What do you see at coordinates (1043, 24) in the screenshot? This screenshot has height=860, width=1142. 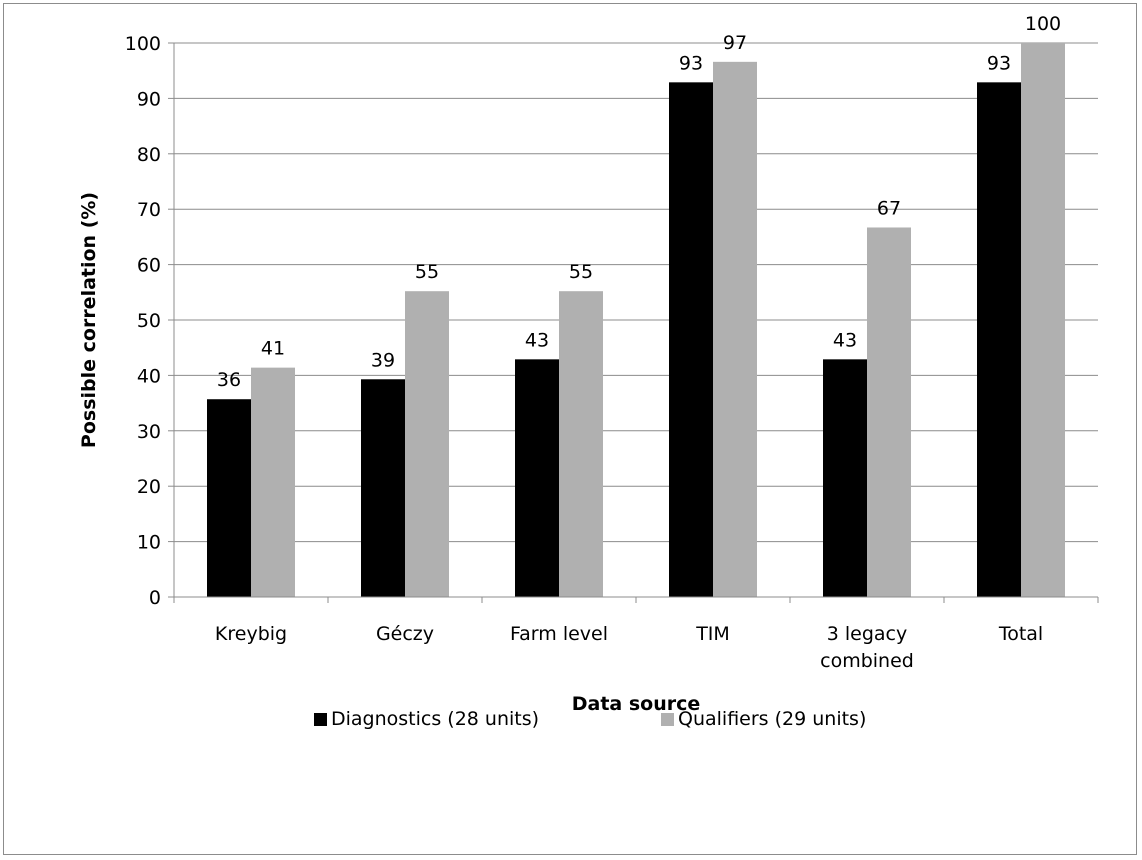 I see `data-label: 100` at bounding box center [1043, 24].